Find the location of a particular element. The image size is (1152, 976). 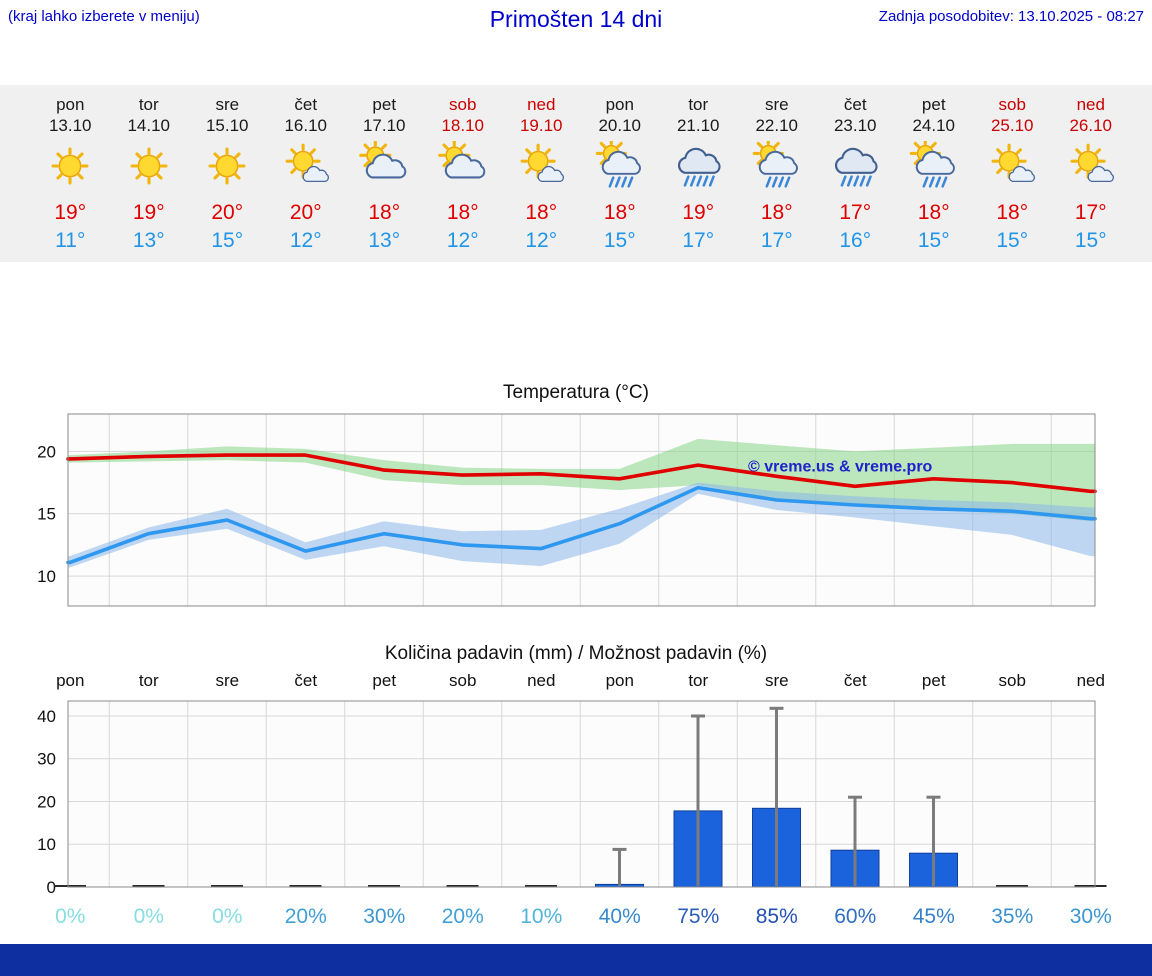

forecast-day: pon 20.10 18° 15° is located at coordinates (620, 174).